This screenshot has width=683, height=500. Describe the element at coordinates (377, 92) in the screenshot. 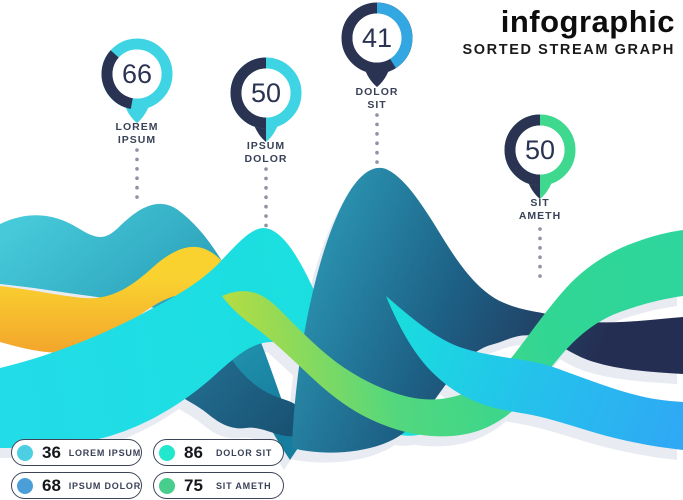

I see `marker-label-line1: DOLOR` at that location.